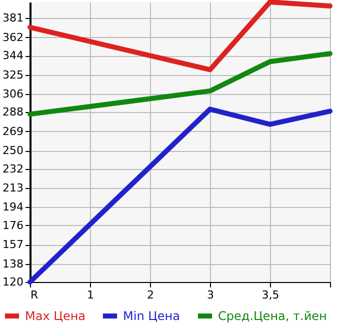 This screenshot has height=335, width=345. Describe the element at coordinates (13, 131) in the screenshot. I see `y-tick-label: 269` at that location.